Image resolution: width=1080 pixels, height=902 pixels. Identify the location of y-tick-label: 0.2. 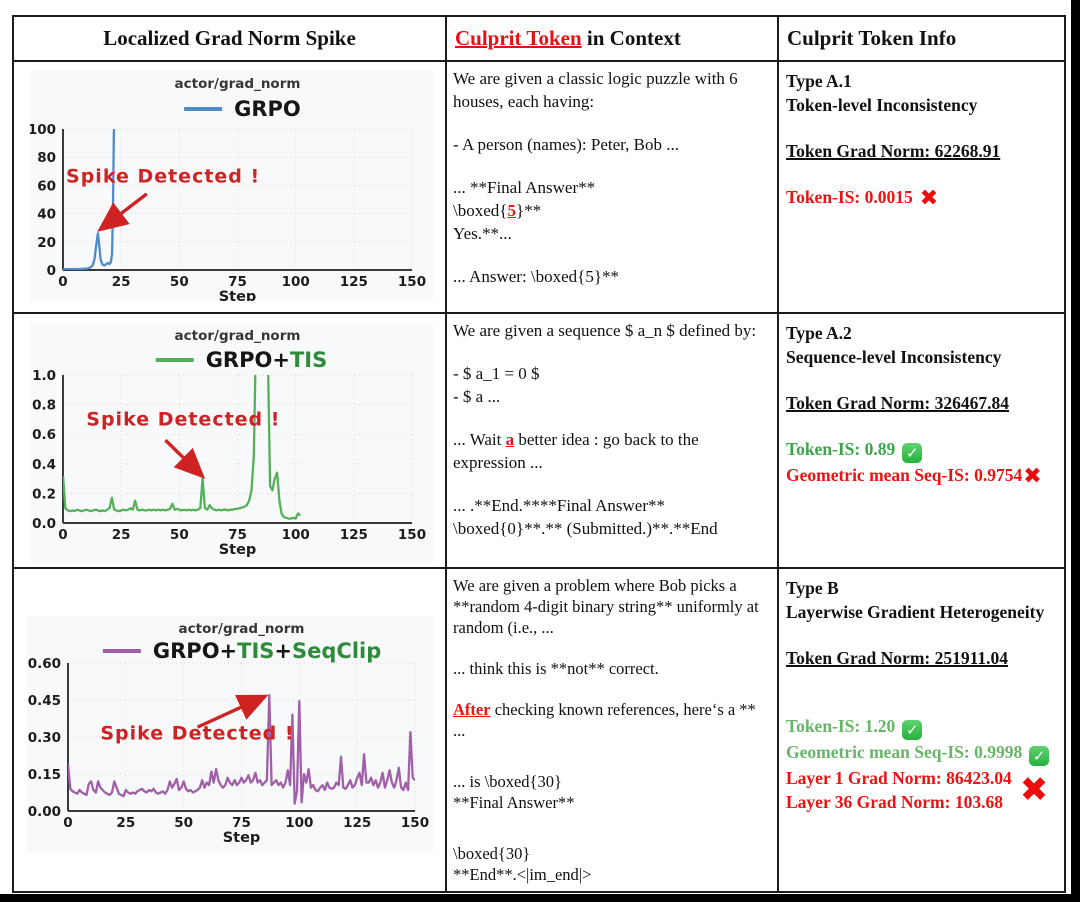
(44, 494).